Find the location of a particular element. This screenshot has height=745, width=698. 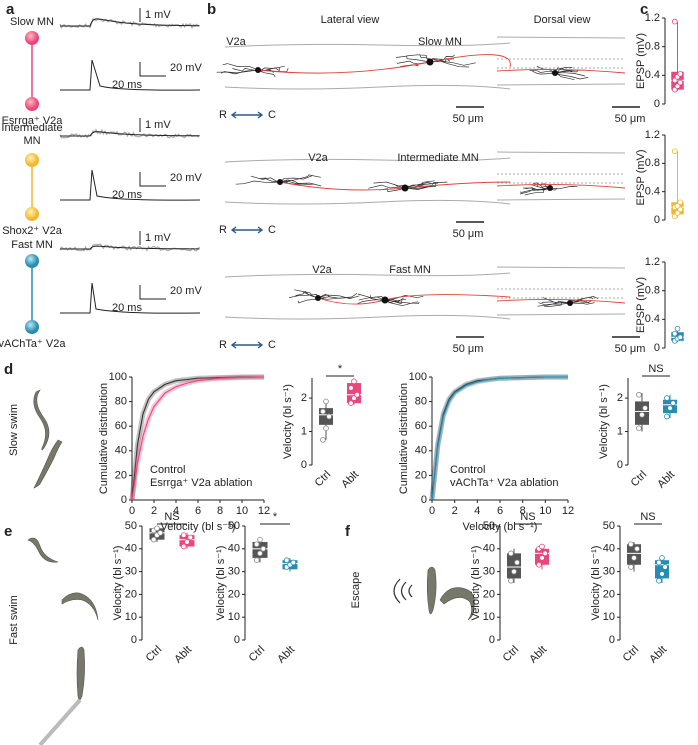

epsp-trace-raw is located at coordinates (129, 24).